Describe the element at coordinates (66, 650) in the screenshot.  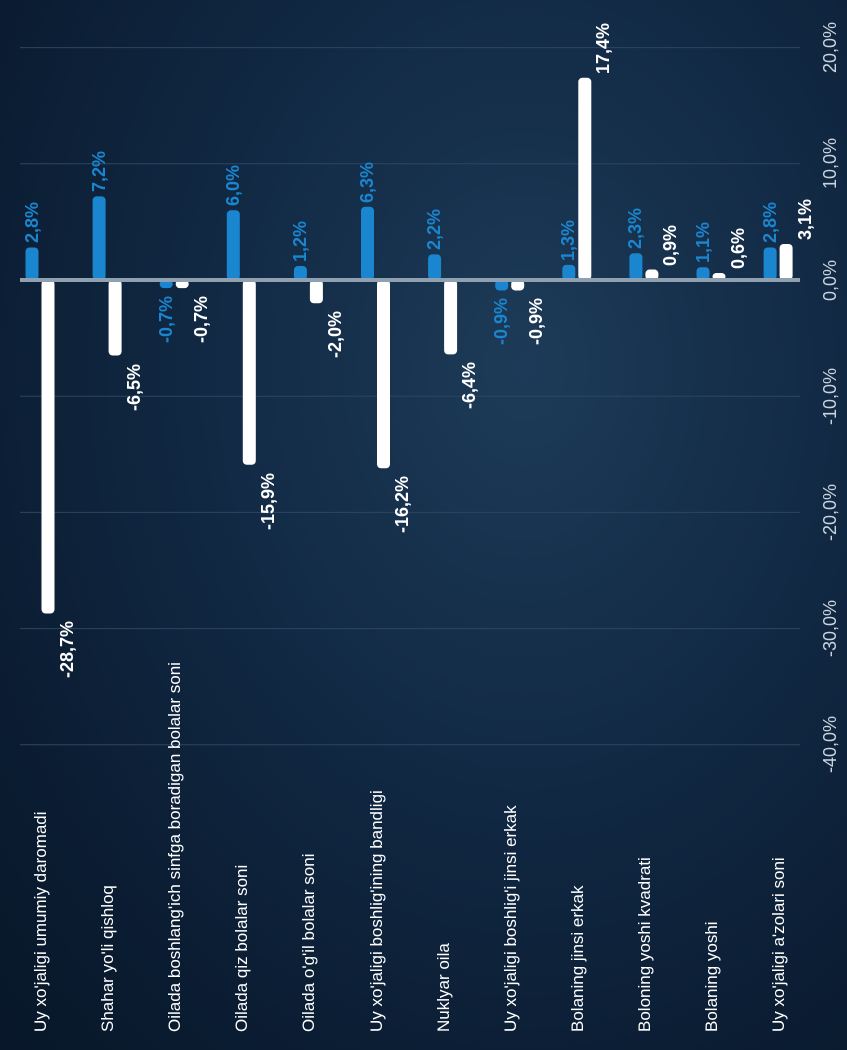
I see `value-label-white: -28,7%` at that location.